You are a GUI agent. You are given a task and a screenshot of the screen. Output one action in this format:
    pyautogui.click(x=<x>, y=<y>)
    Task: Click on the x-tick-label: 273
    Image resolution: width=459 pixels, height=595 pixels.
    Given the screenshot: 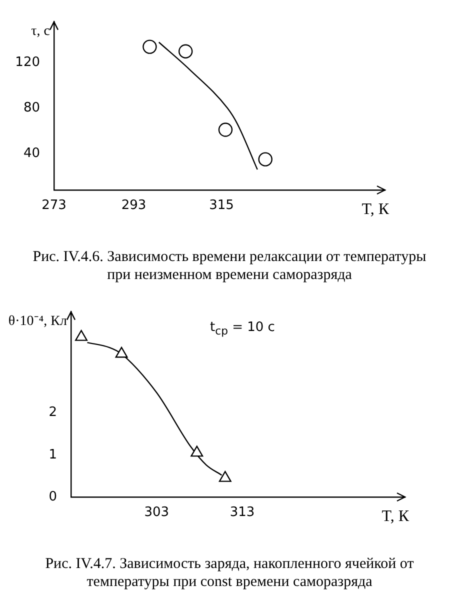 What is the action you would take?
    pyautogui.click(x=54, y=206)
    